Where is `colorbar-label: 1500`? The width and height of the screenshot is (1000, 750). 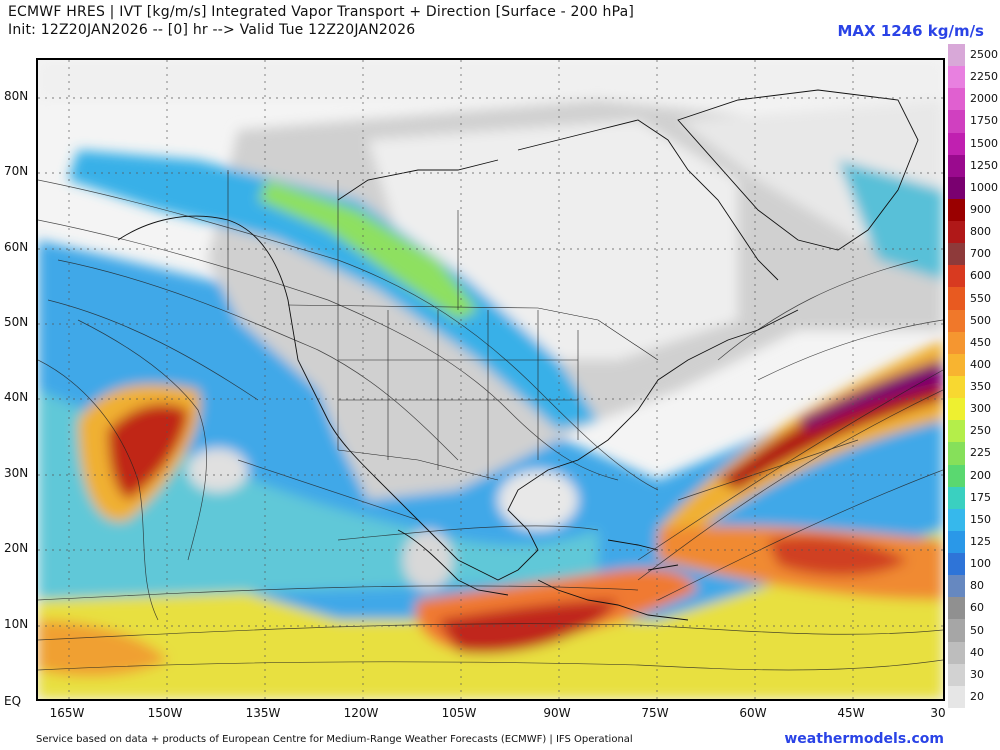 colorbar-label: 1500 is located at coordinates (984, 143).